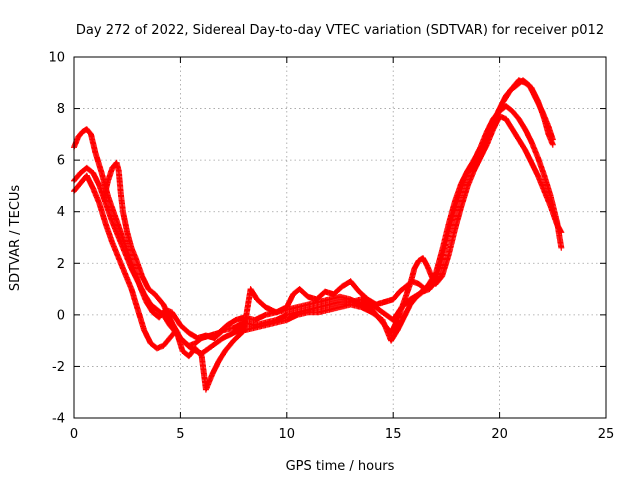 The height and width of the screenshot is (480, 640). What do you see at coordinates (61, 161) in the screenshot?
I see `y-tick-label: 6` at bounding box center [61, 161].